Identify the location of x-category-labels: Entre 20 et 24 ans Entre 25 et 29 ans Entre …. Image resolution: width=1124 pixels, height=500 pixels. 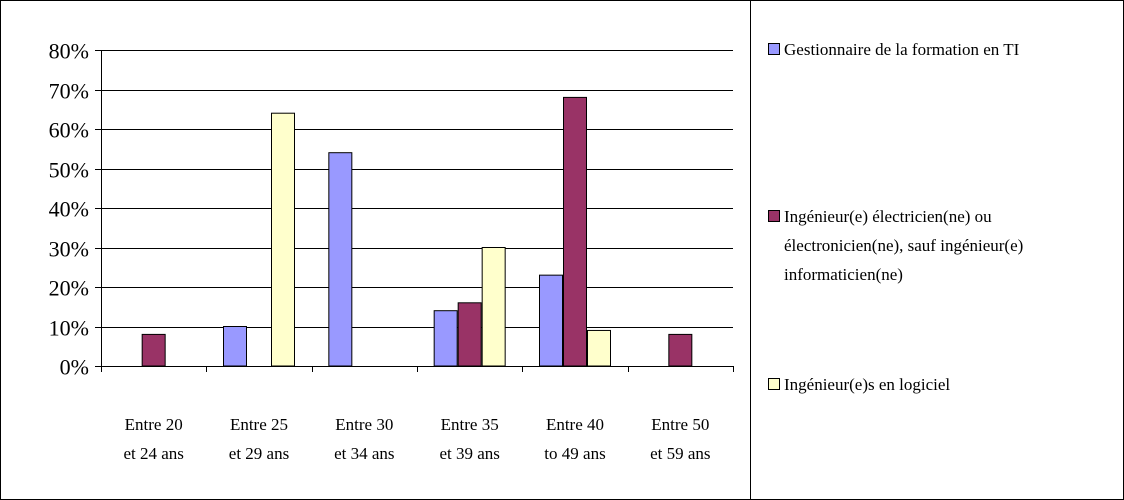
(416, 439).